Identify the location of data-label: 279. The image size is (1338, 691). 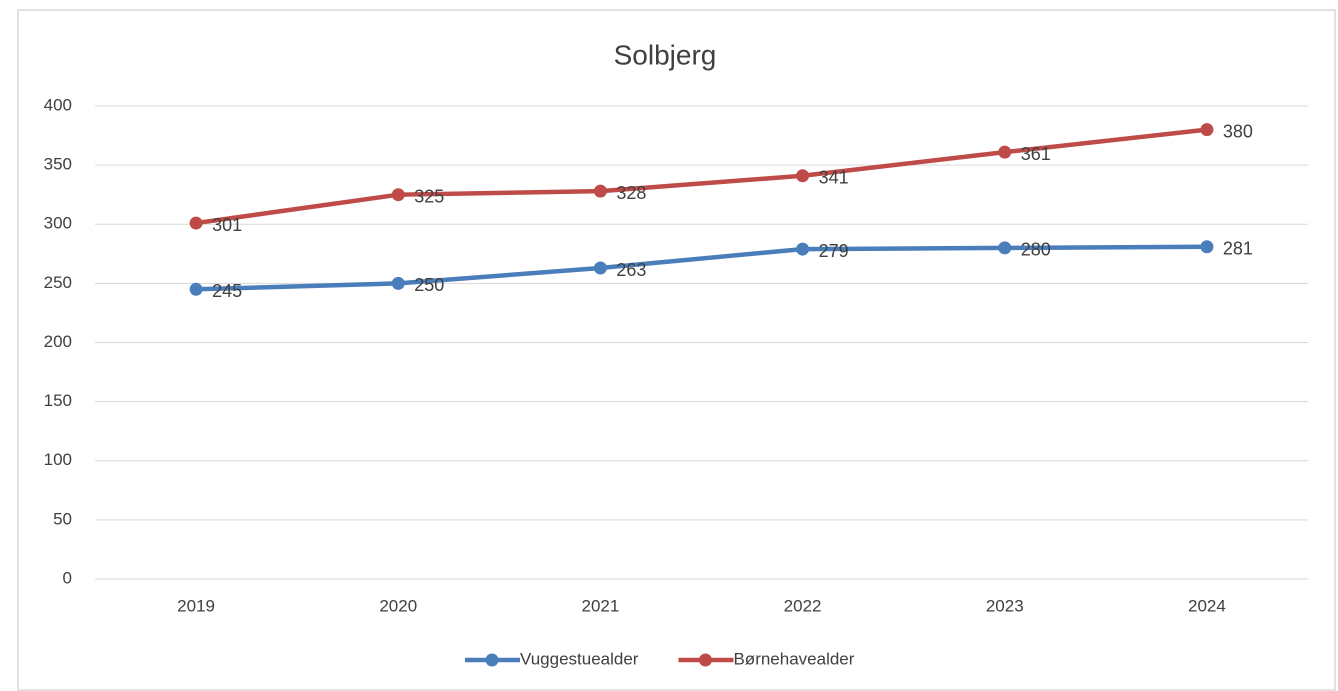
(834, 251).